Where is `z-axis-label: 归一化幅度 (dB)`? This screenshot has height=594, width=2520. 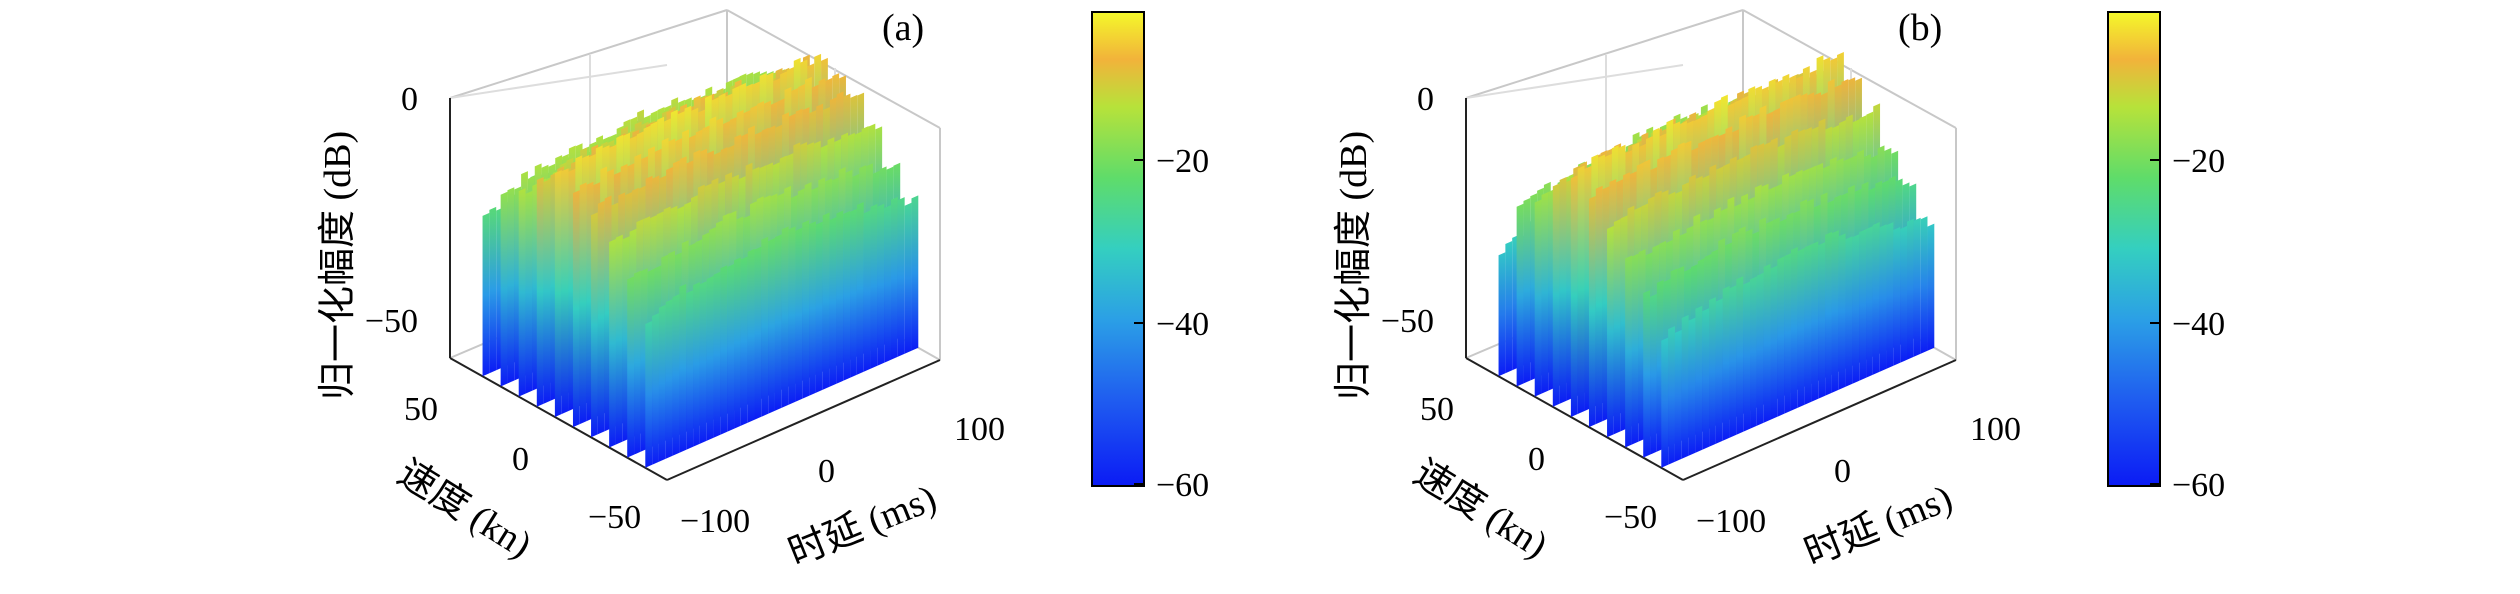
z-axis-label: 归一化幅度 (dB) is located at coordinates (338, 265).